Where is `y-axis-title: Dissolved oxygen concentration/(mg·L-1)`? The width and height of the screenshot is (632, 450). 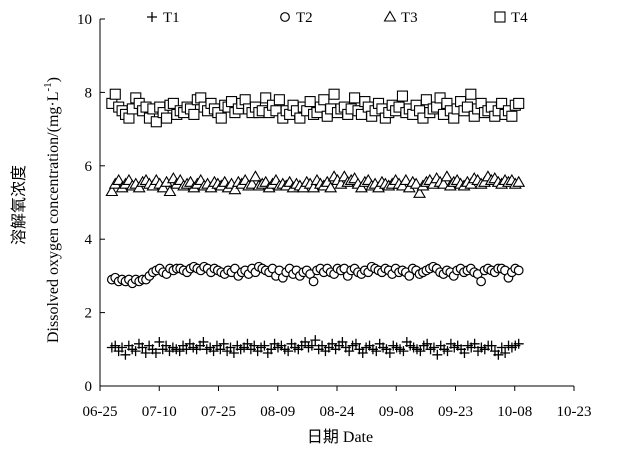
y-axis-title: Dissolved oxygen concentration/(mg·L-1) is located at coordinates (52, 210).